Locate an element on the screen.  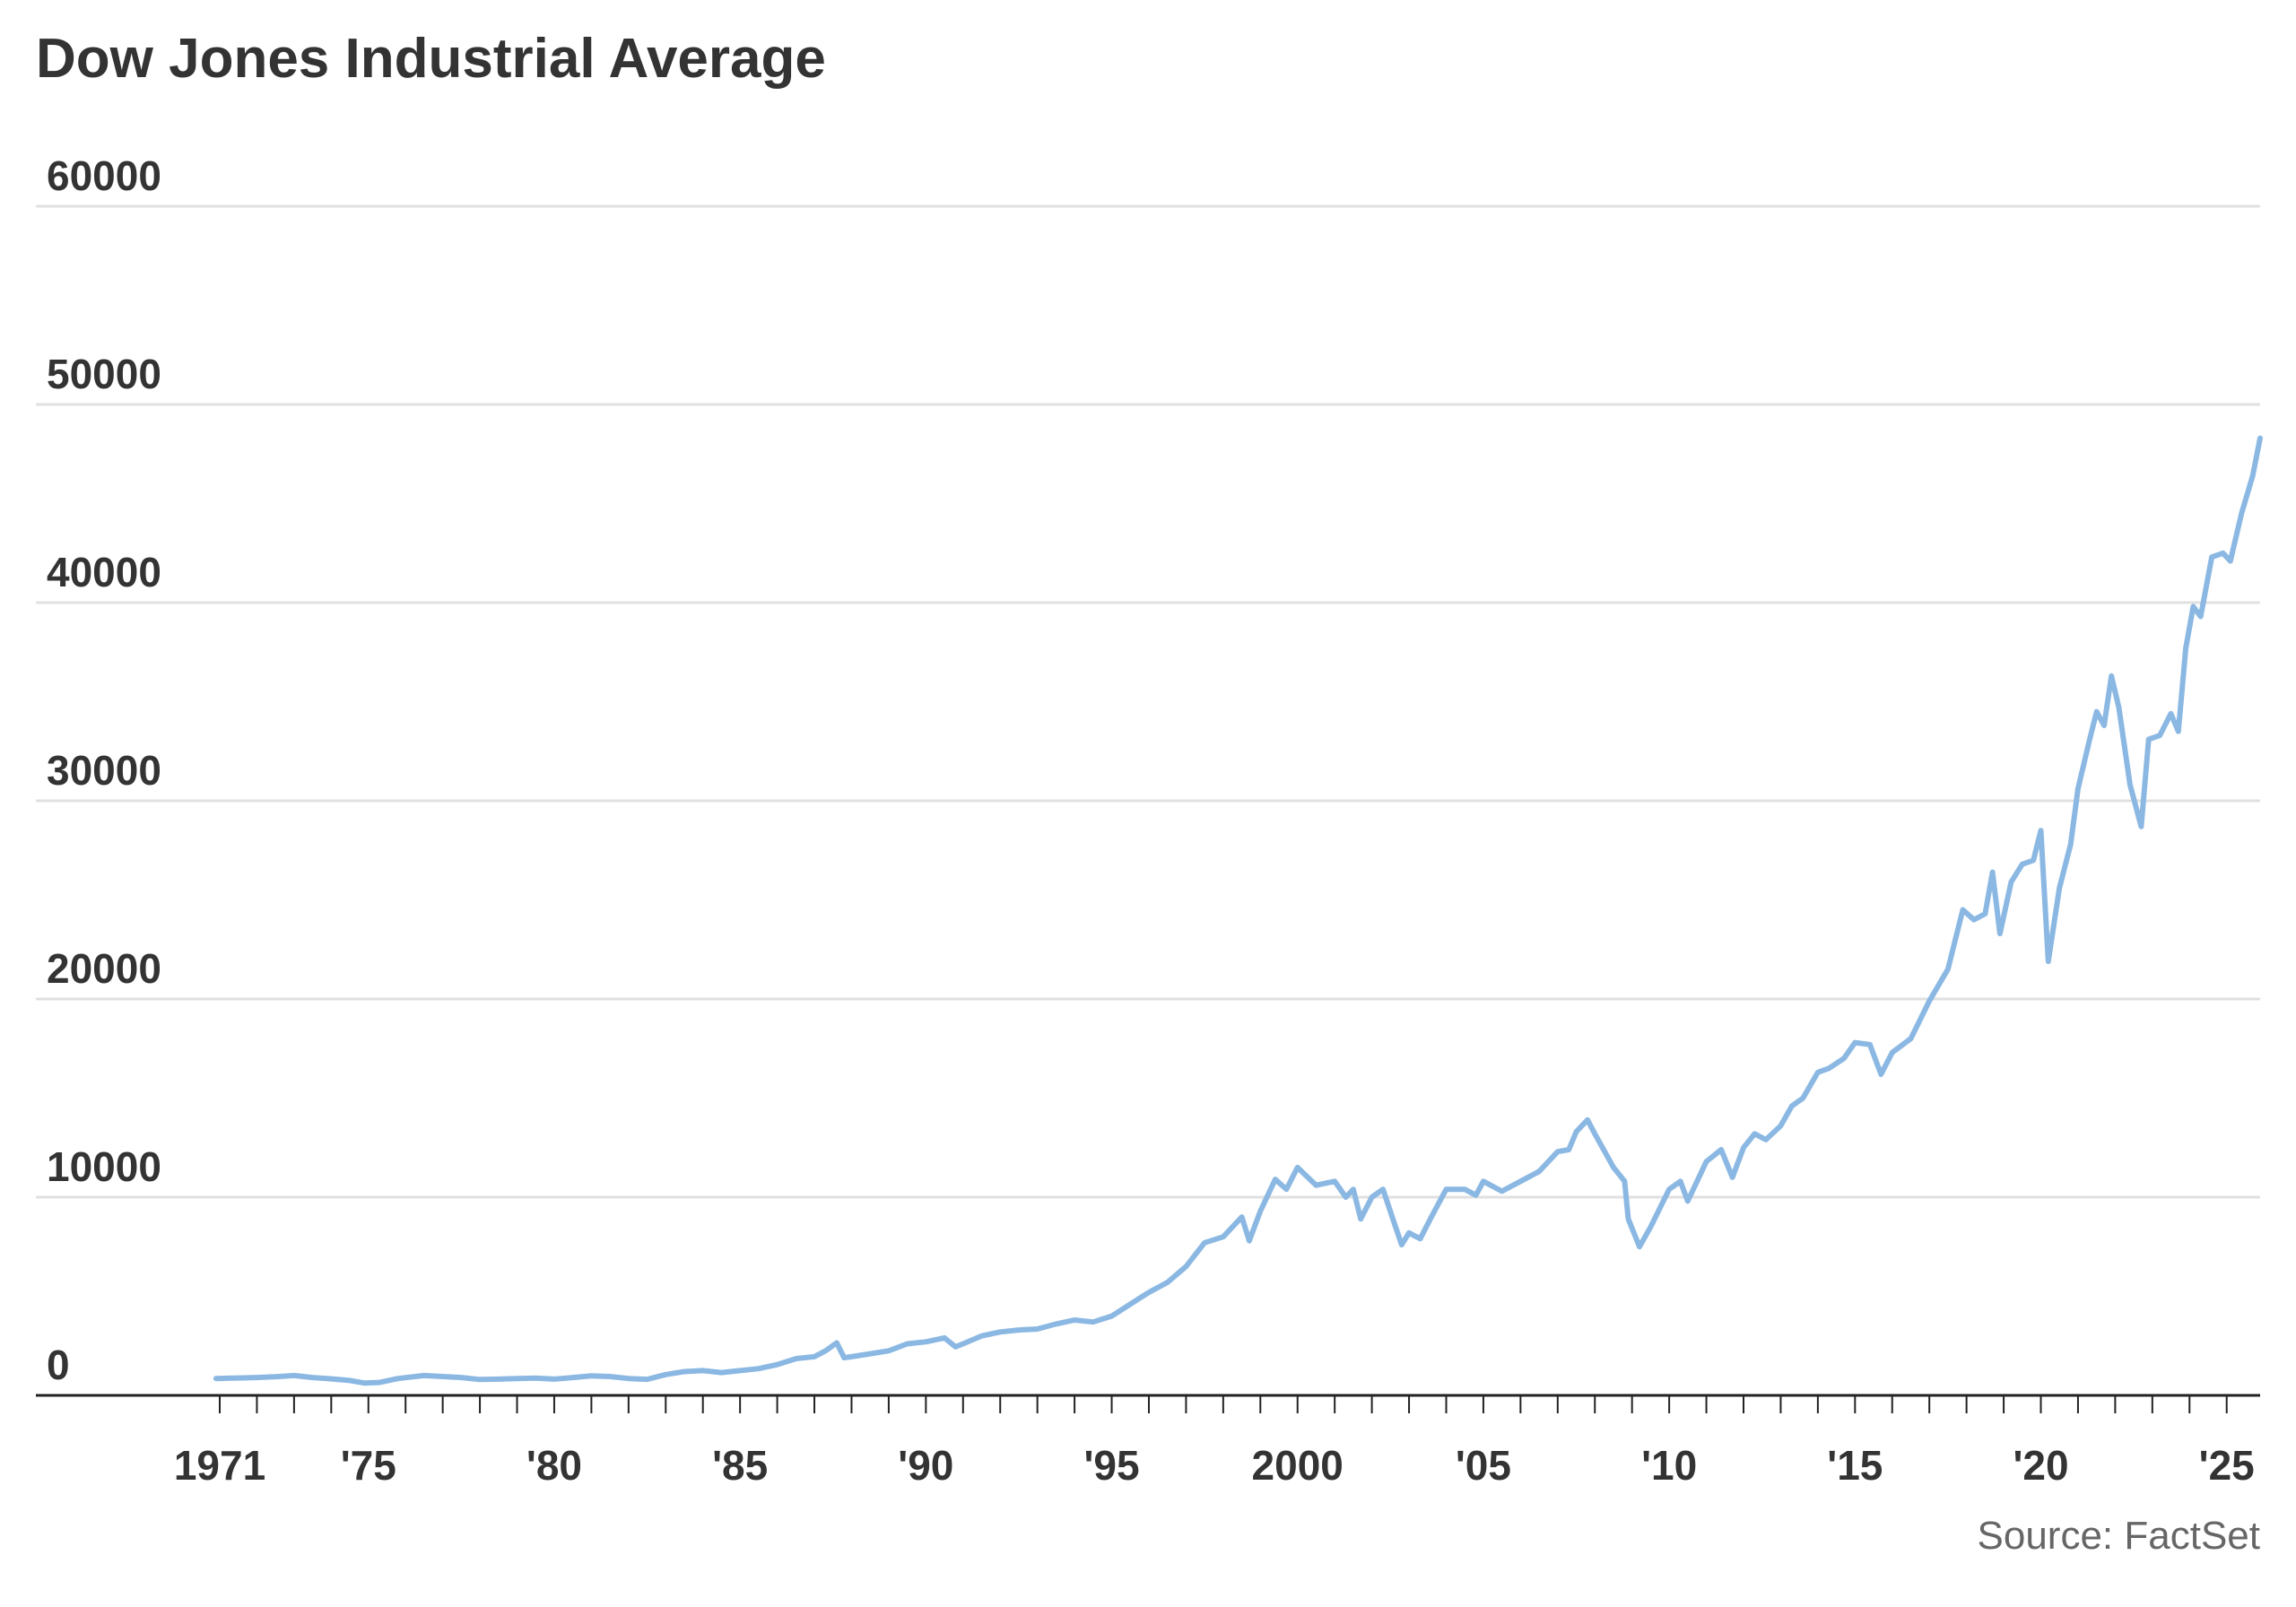
x-tick-label-1995: '95 is located at coordinates (1111, 1466).